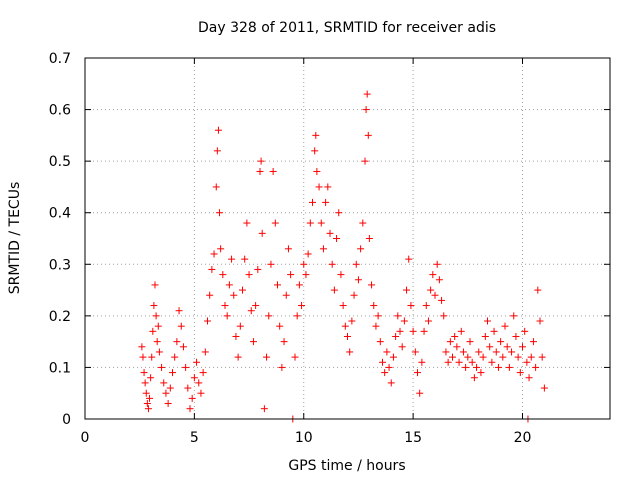 The height and width of the screenshot is (480, 640). I want to click on y-tick-label: 0.3, so click(60, 265).